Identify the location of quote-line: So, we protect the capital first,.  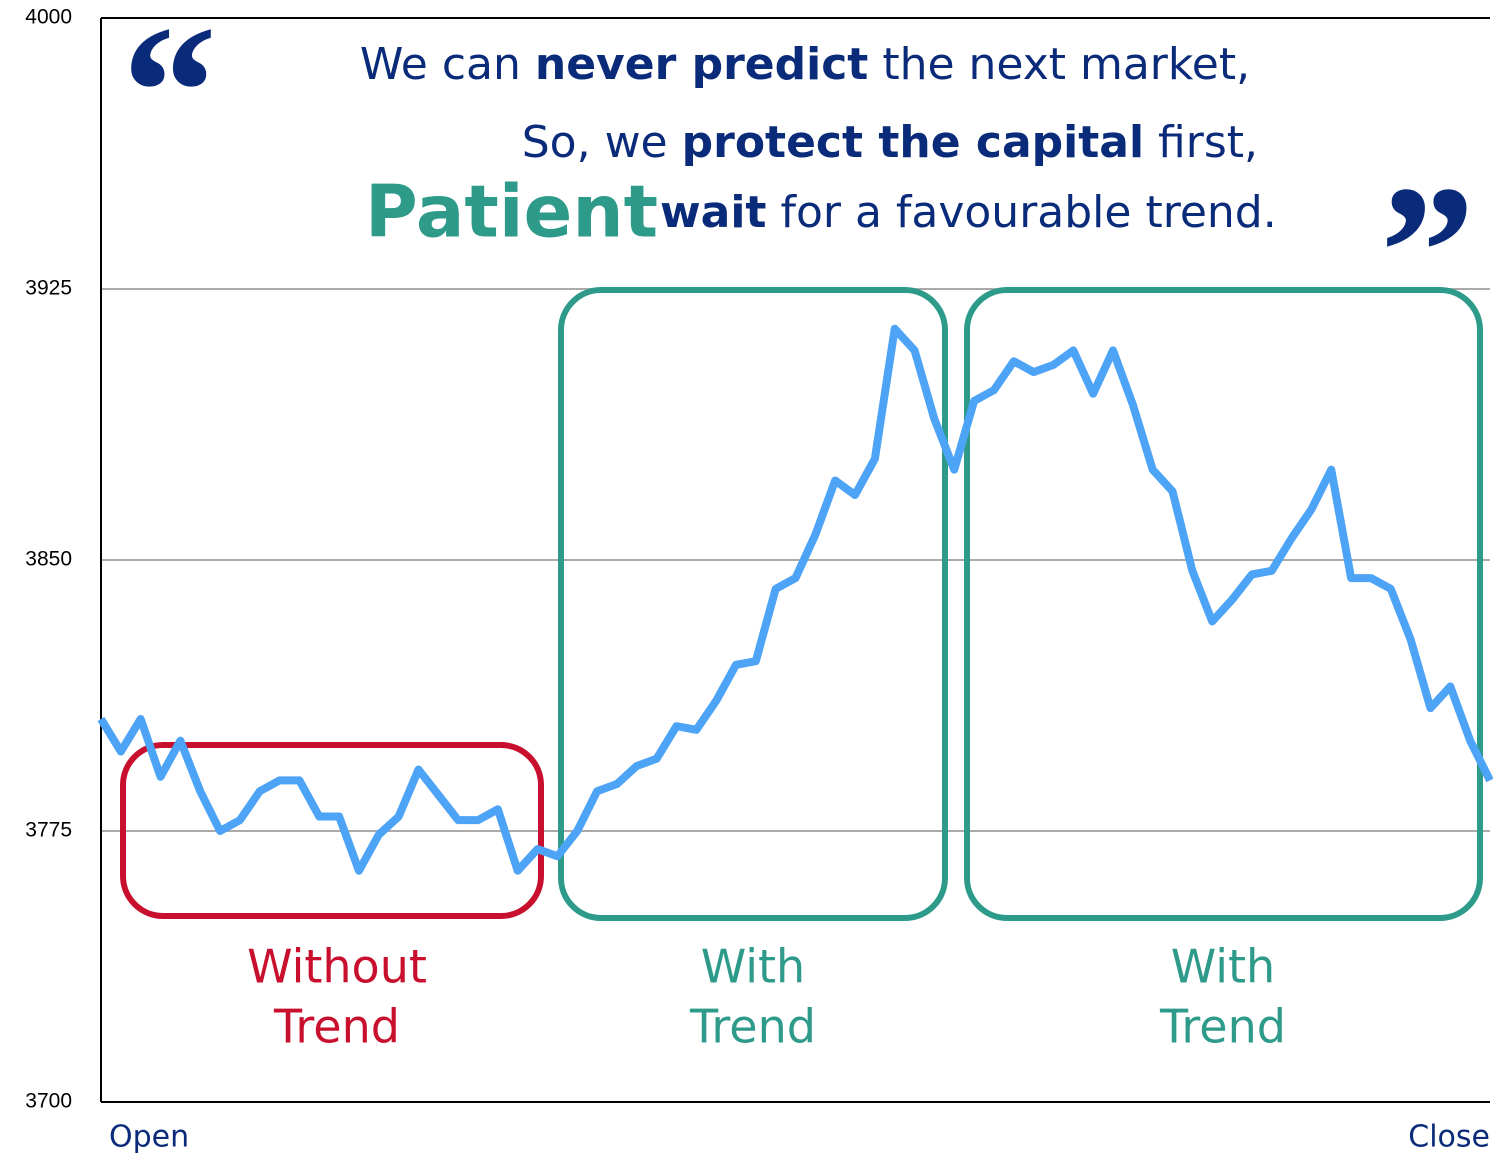
(890, 142).